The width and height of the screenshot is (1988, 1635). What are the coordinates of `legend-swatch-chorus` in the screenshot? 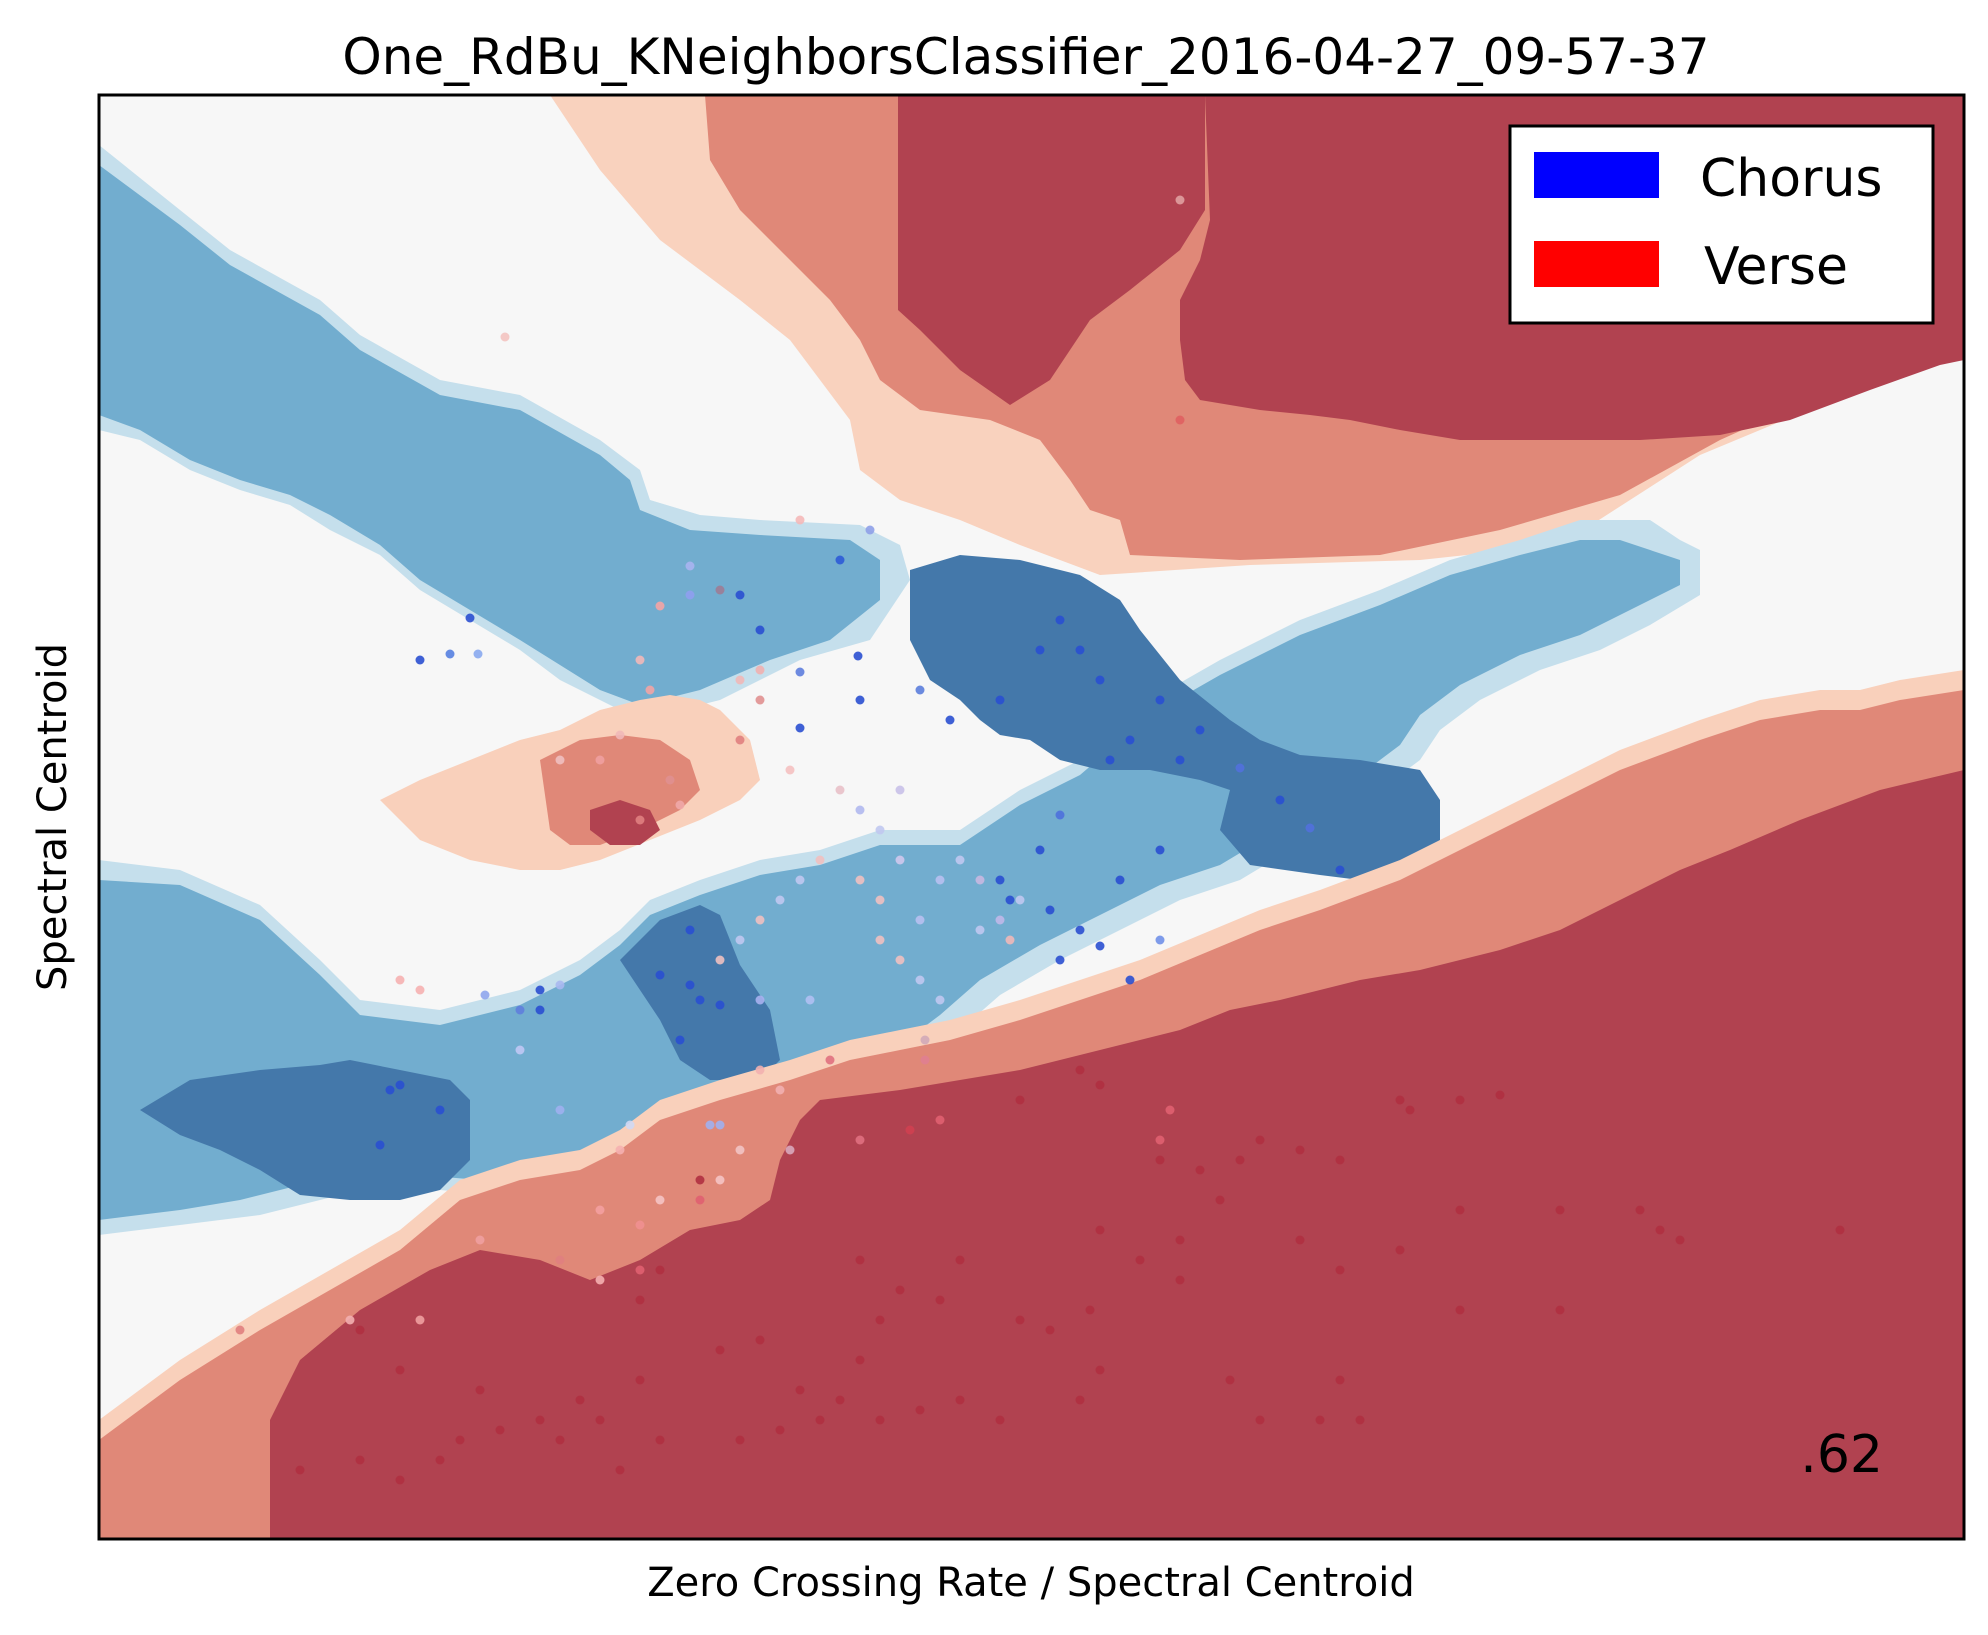 It's located at (1596, 175).